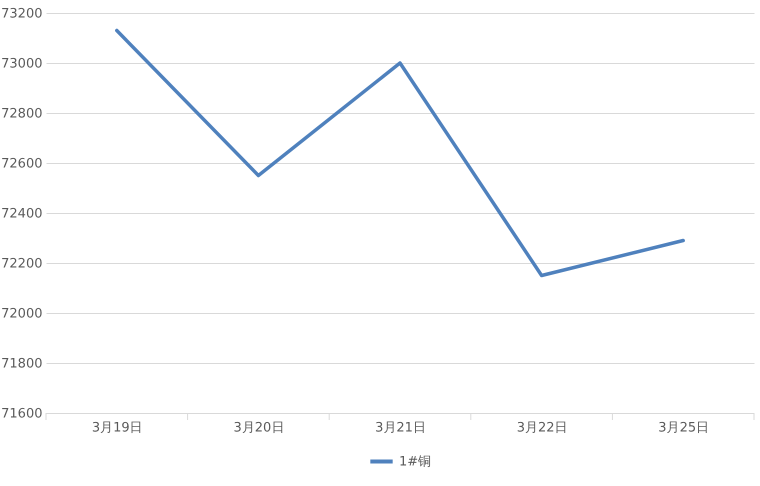 This screenshot has width=760, height=486. I want to click on x-tick-label: 3月21日, so click(400, 428).